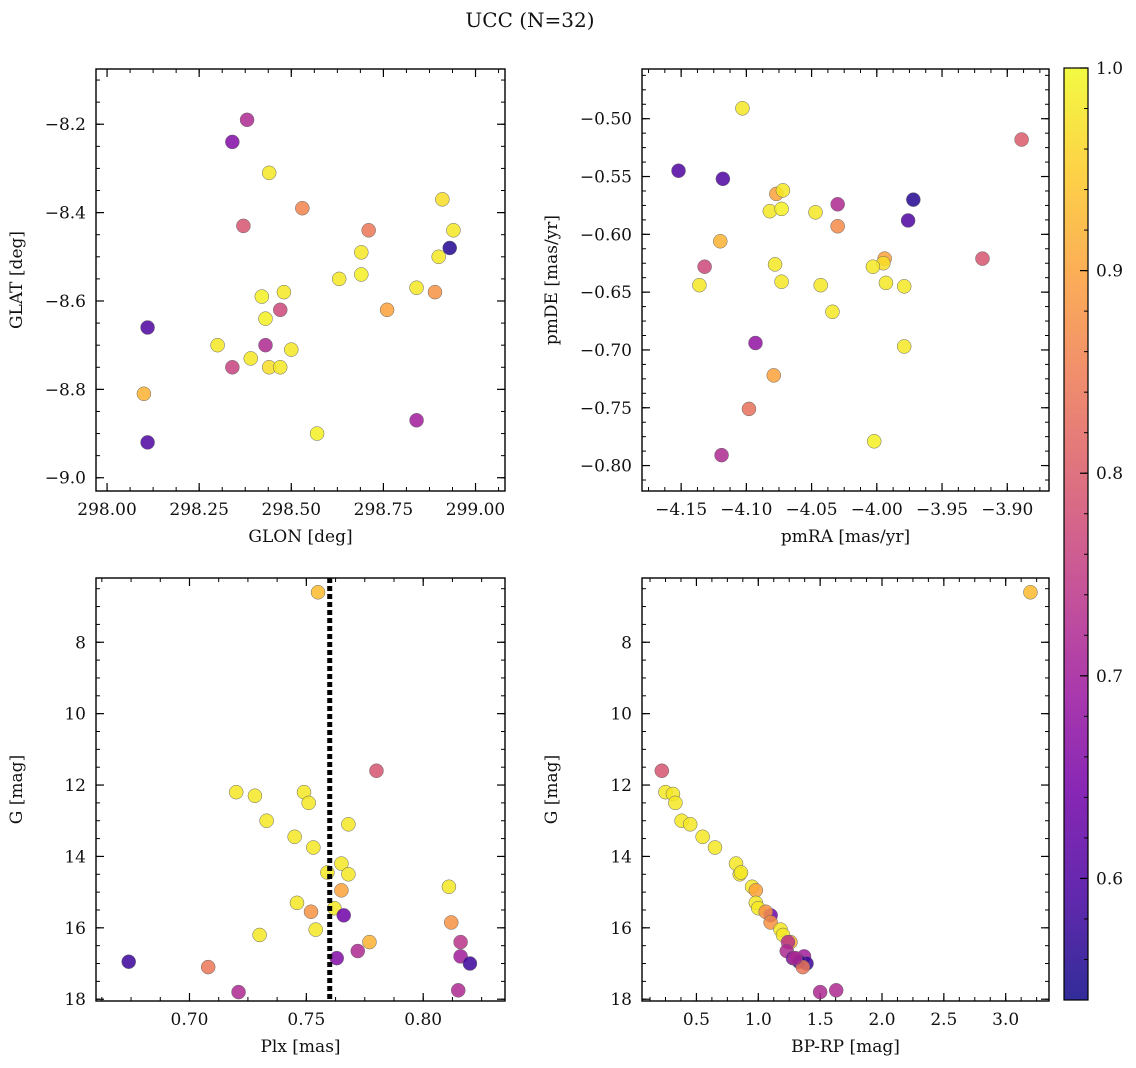  I want to click on y-tick-label: 16, so click(621, 929).